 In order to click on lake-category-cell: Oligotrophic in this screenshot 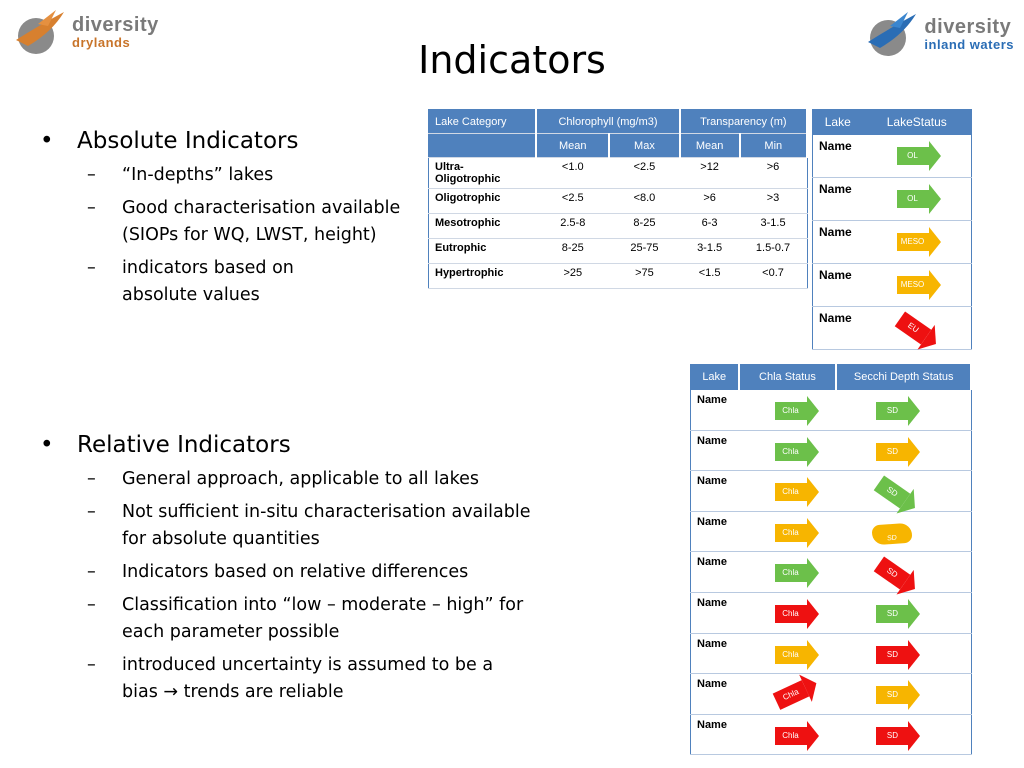, I will do `click(482, 201)`.